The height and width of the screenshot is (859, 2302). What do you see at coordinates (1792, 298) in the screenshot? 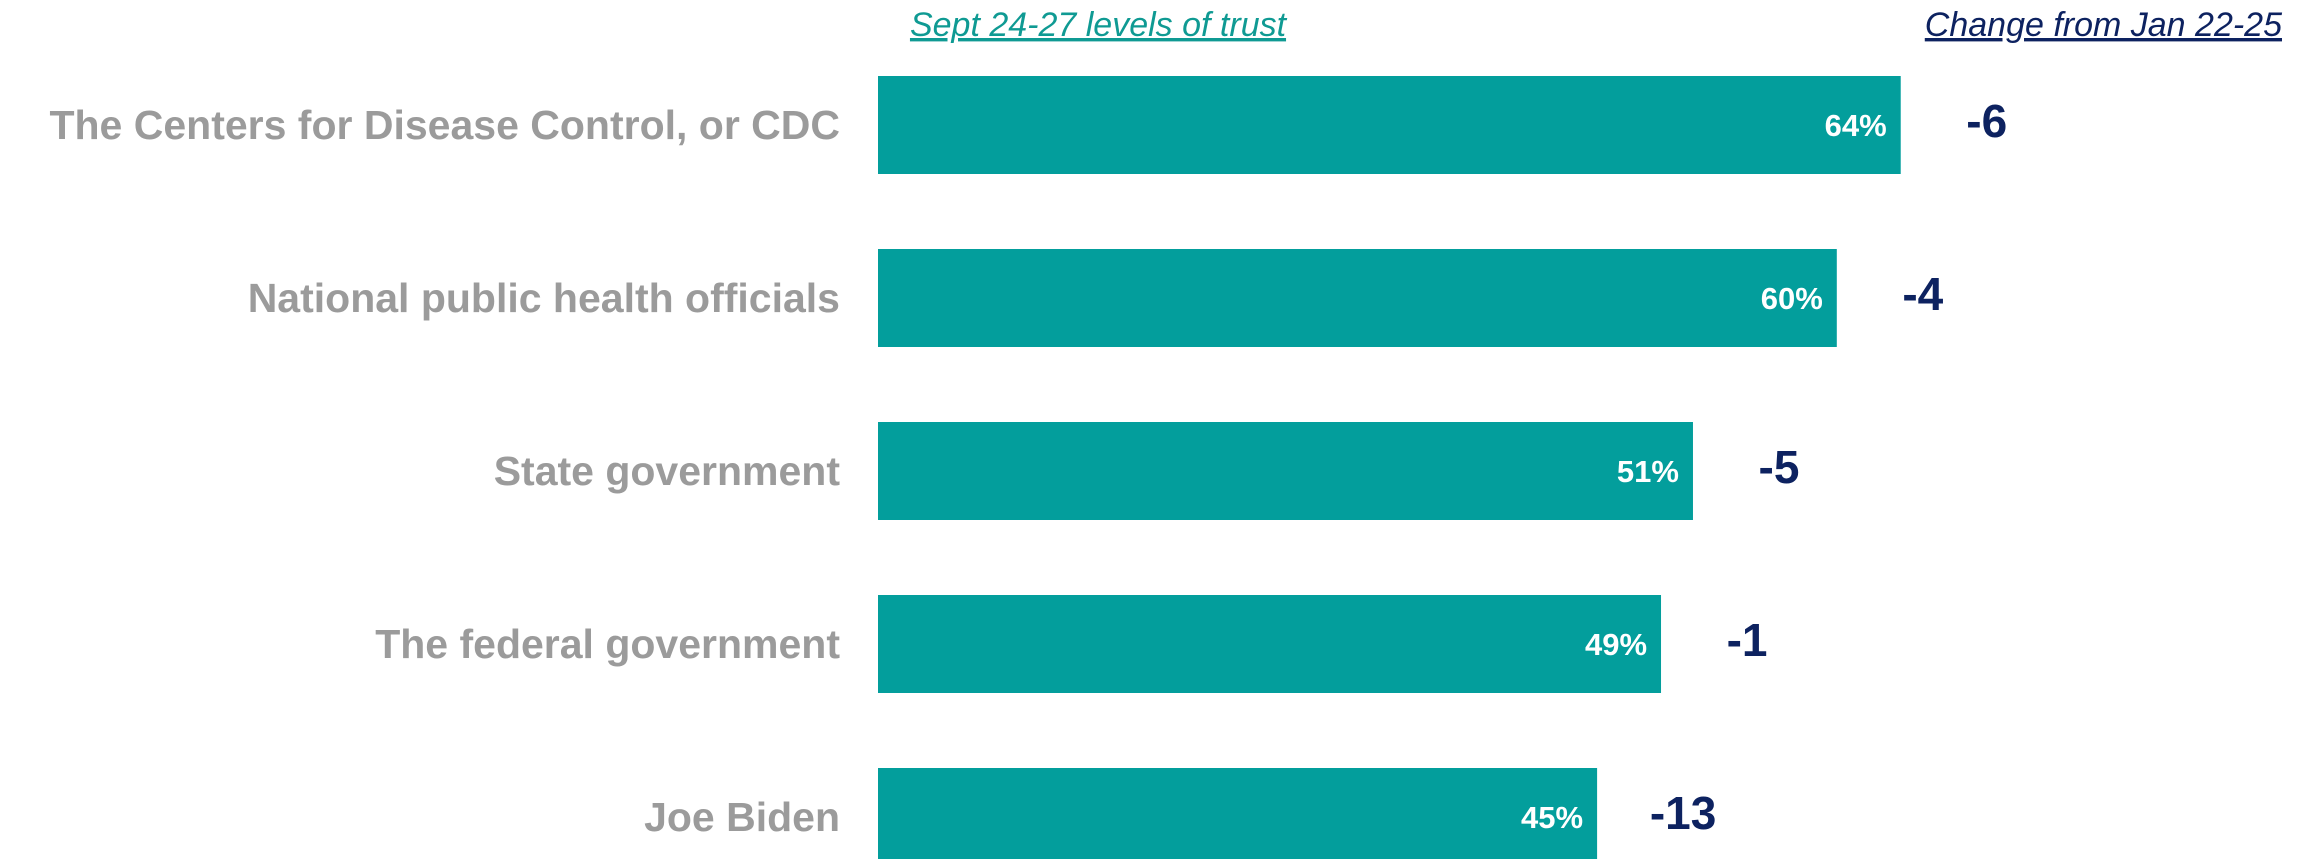
I see `bar-value-label: 60%` at bounding box center [1792, 298].